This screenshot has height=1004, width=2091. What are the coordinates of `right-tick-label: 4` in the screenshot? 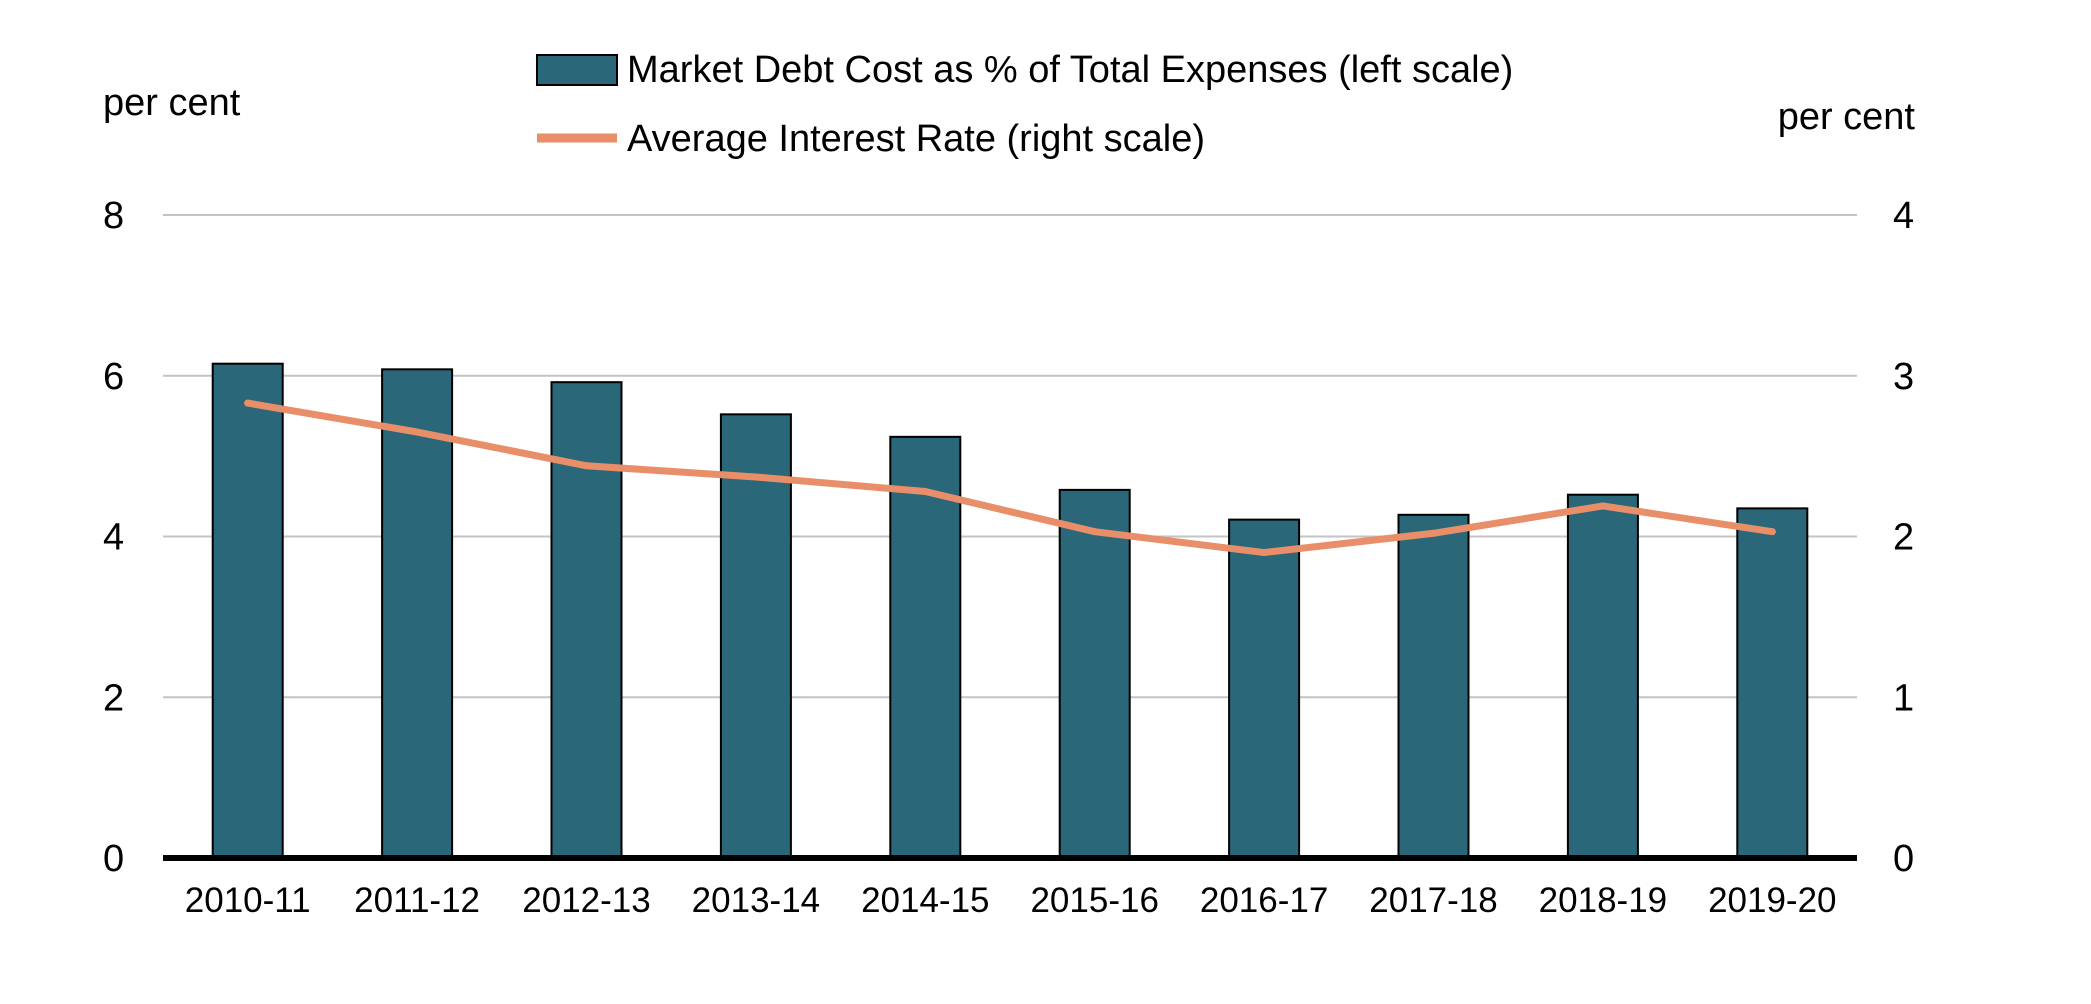 It's located at (1903, 216).